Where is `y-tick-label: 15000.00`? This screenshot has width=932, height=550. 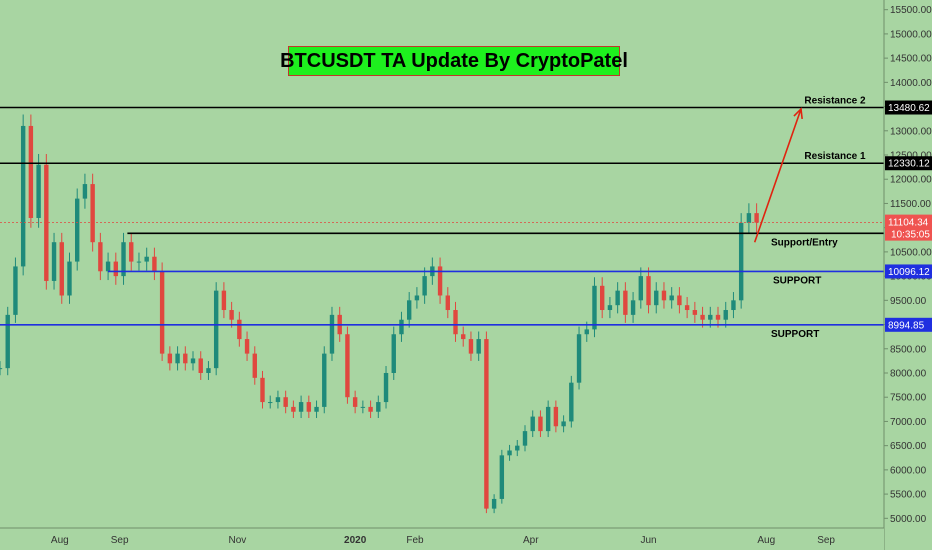
y-tick-label: 15000.00 is located at coordinates (911, 34).